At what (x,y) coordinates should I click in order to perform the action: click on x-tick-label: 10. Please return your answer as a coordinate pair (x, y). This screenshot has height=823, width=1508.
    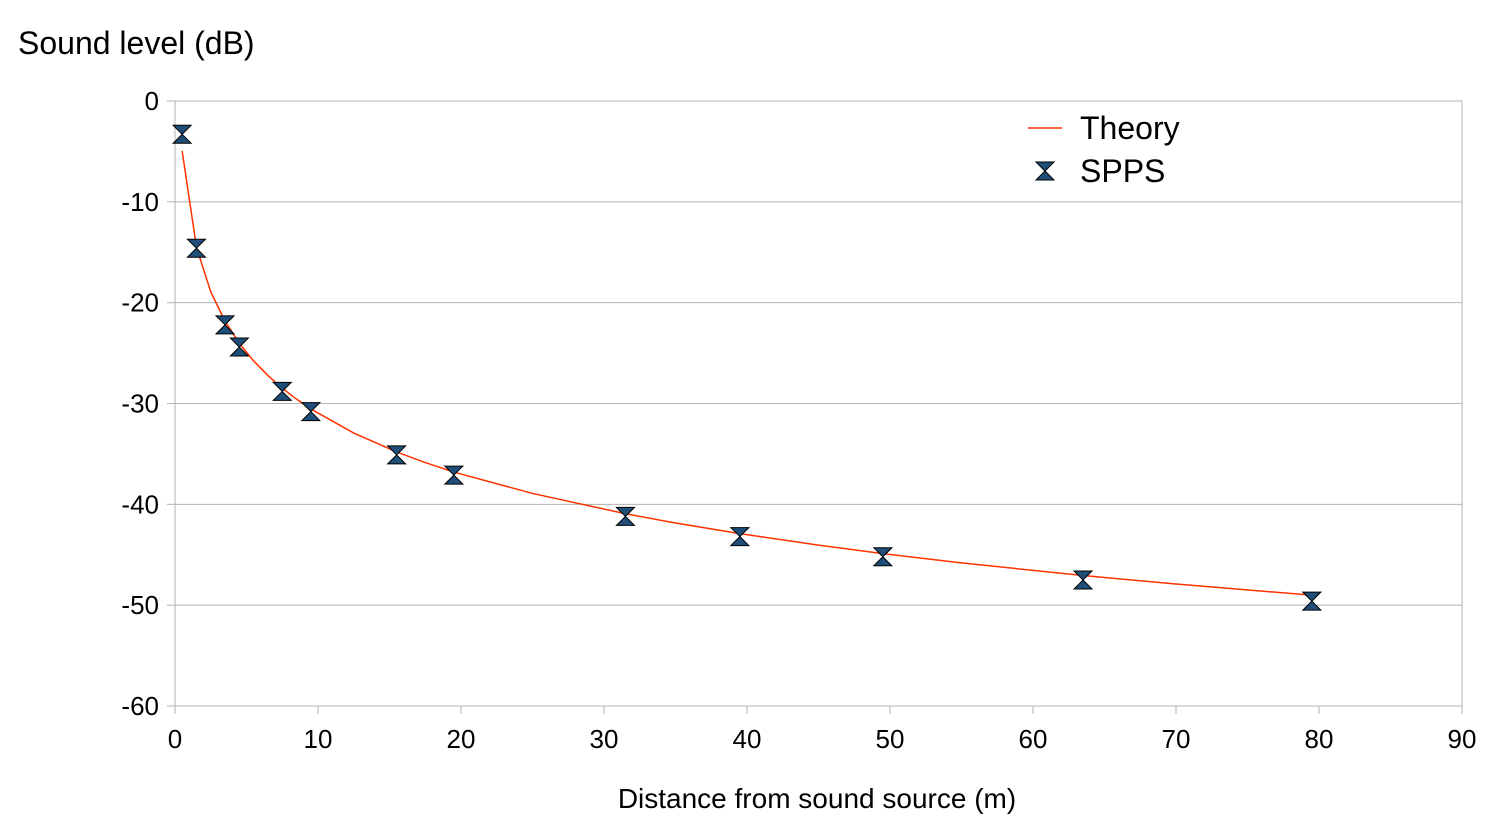
    Looking at the image, I should click on (318, 739).